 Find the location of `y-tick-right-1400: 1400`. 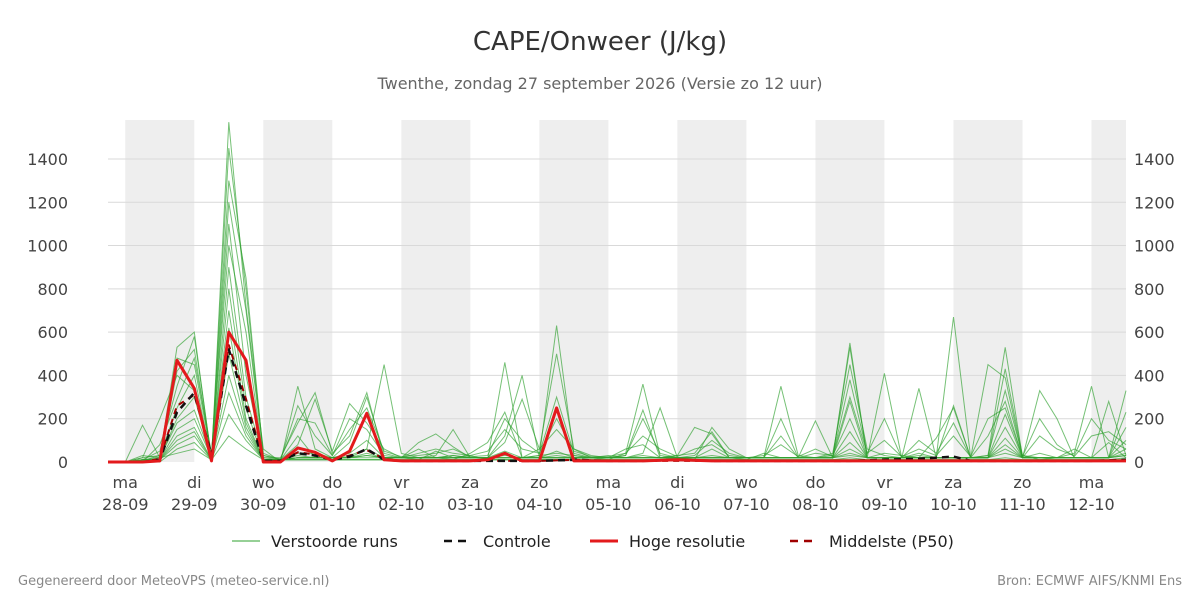

y-tick-right-1400: 1400 is located at coordinates (1154, 159).